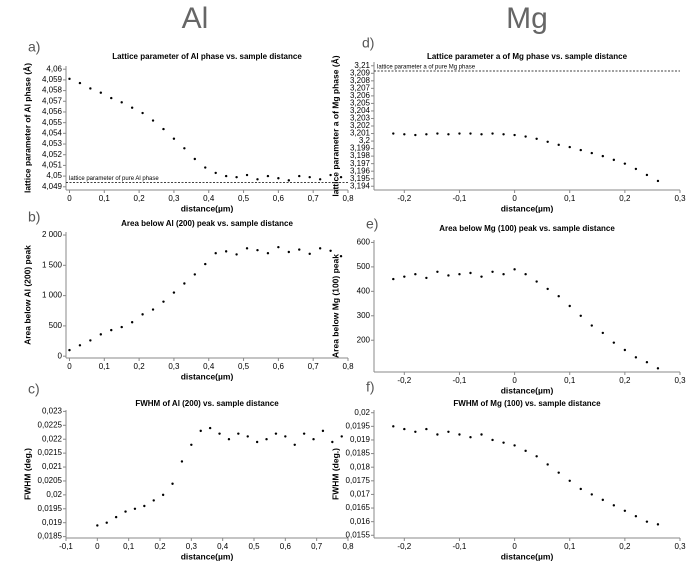  I want to click on y-tick-label: 0,023, so click(52, 411).